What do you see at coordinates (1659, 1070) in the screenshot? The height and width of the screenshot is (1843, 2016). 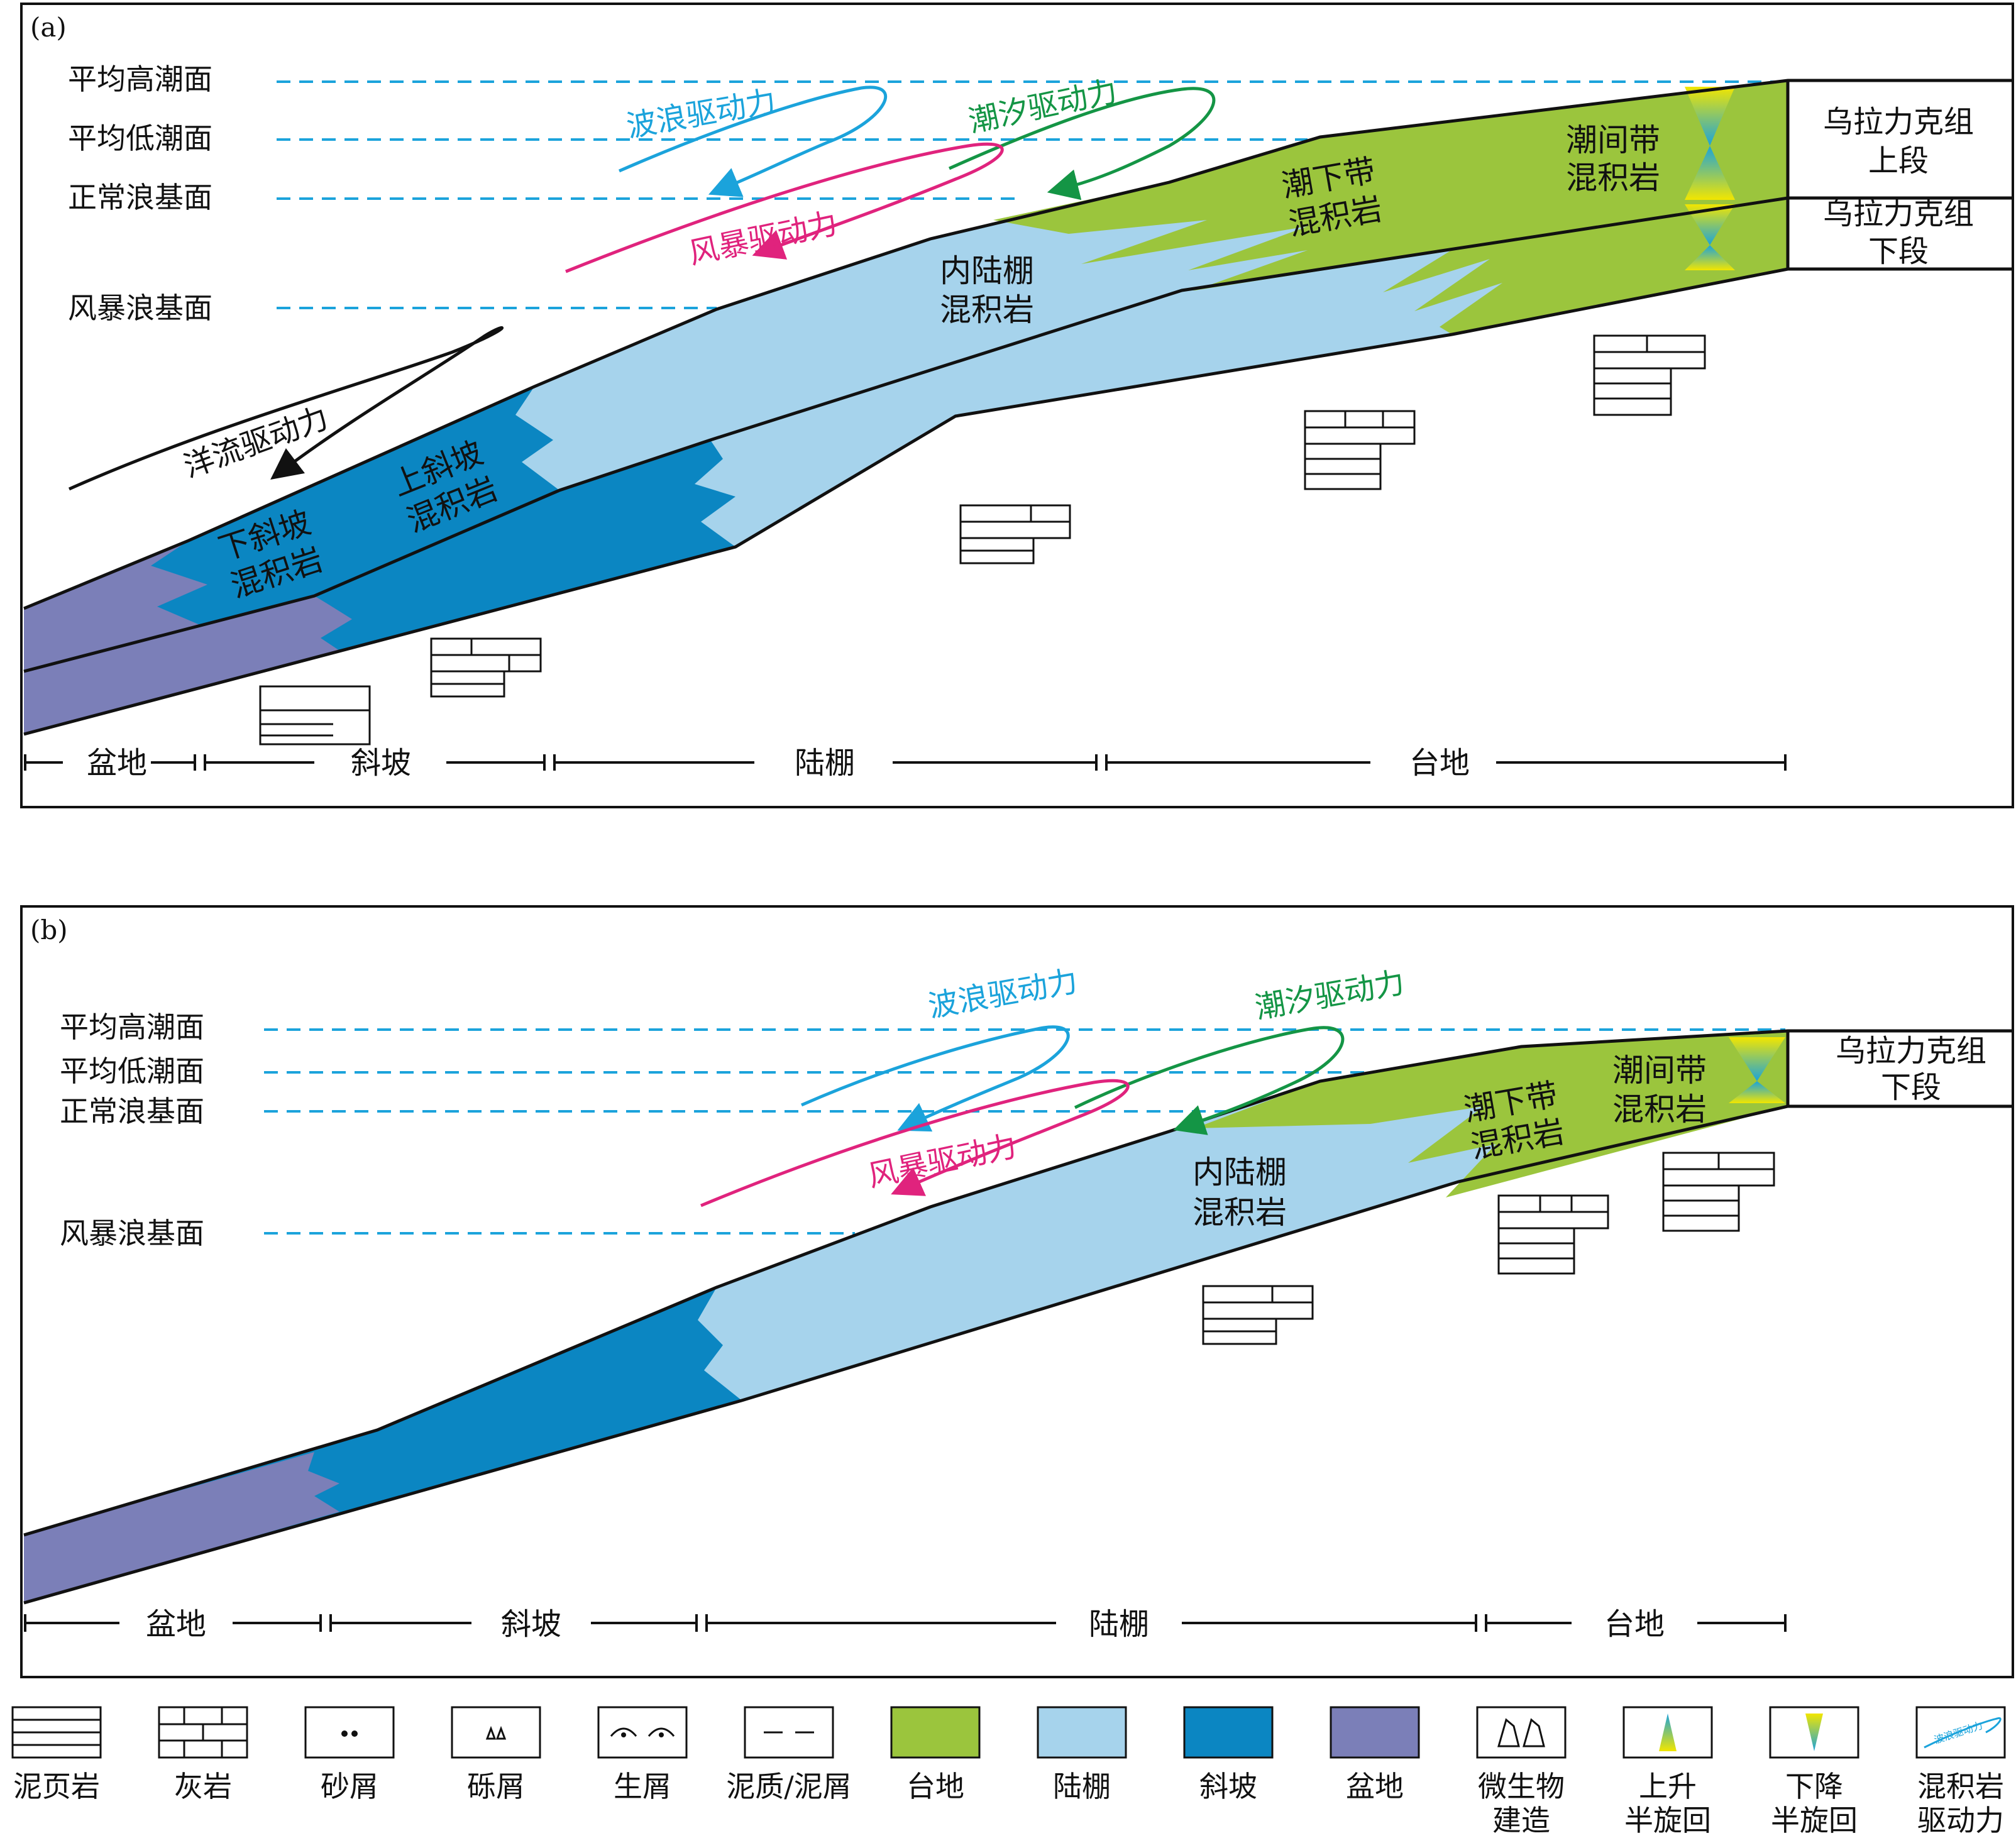 I see `b-intertidal-label-1: 潮间带` at bounding box center [1659, 1070].